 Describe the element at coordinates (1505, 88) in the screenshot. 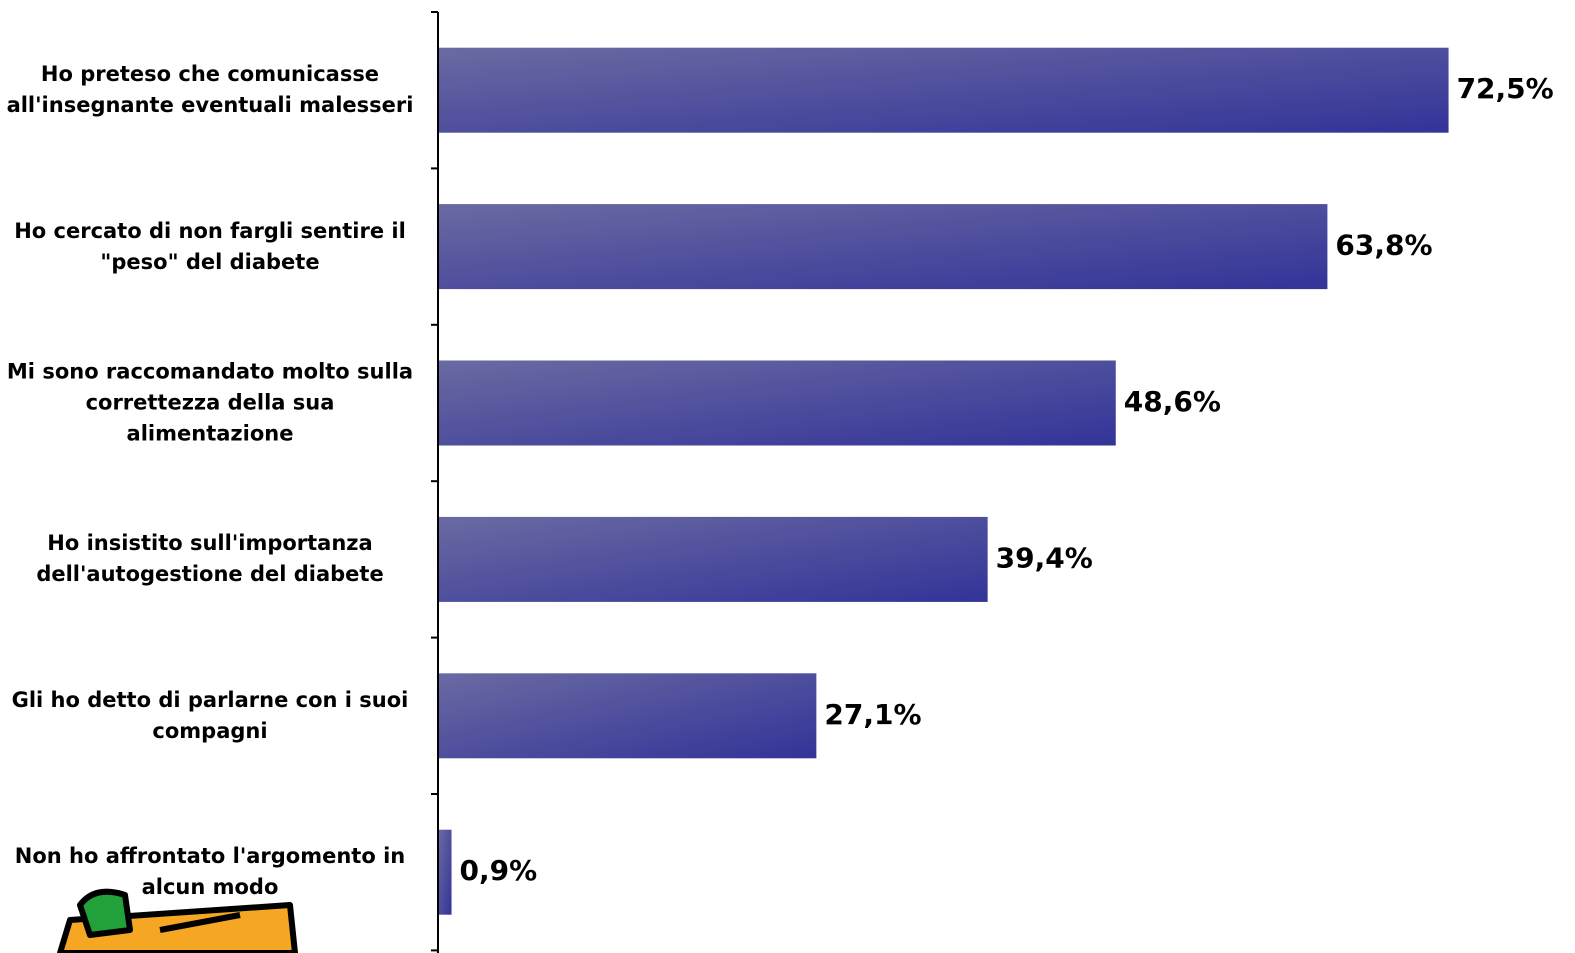

I see `value-label: 72,5%` at that location.